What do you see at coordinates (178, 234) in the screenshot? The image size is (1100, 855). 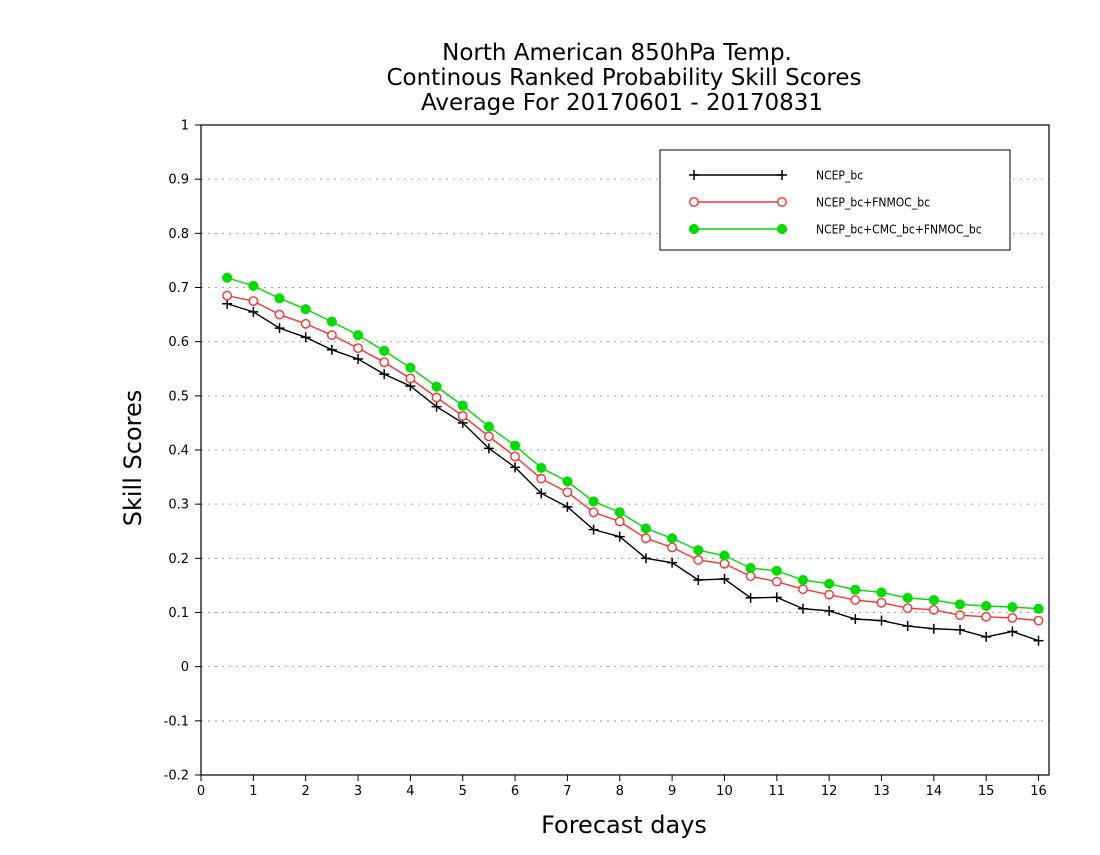 I see `y-tick-label: 0.8` at bounding box center [178, 234].